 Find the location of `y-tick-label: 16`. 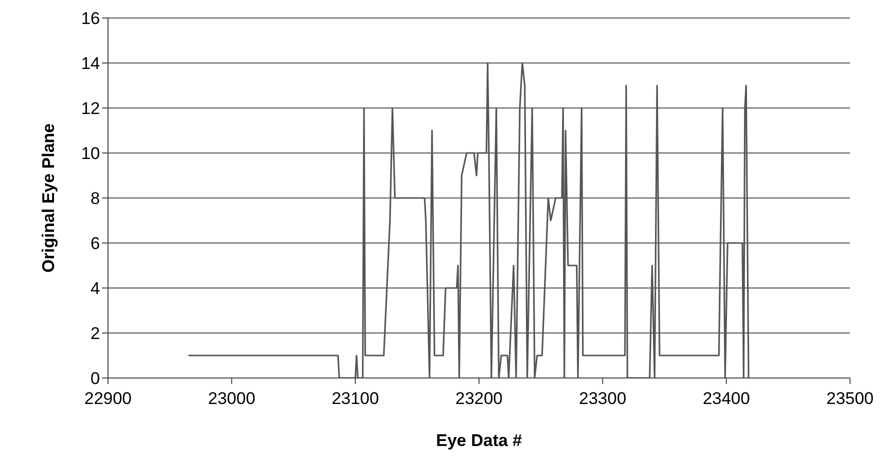

y-tick-label: 16 is located at coordinates (90, 18).